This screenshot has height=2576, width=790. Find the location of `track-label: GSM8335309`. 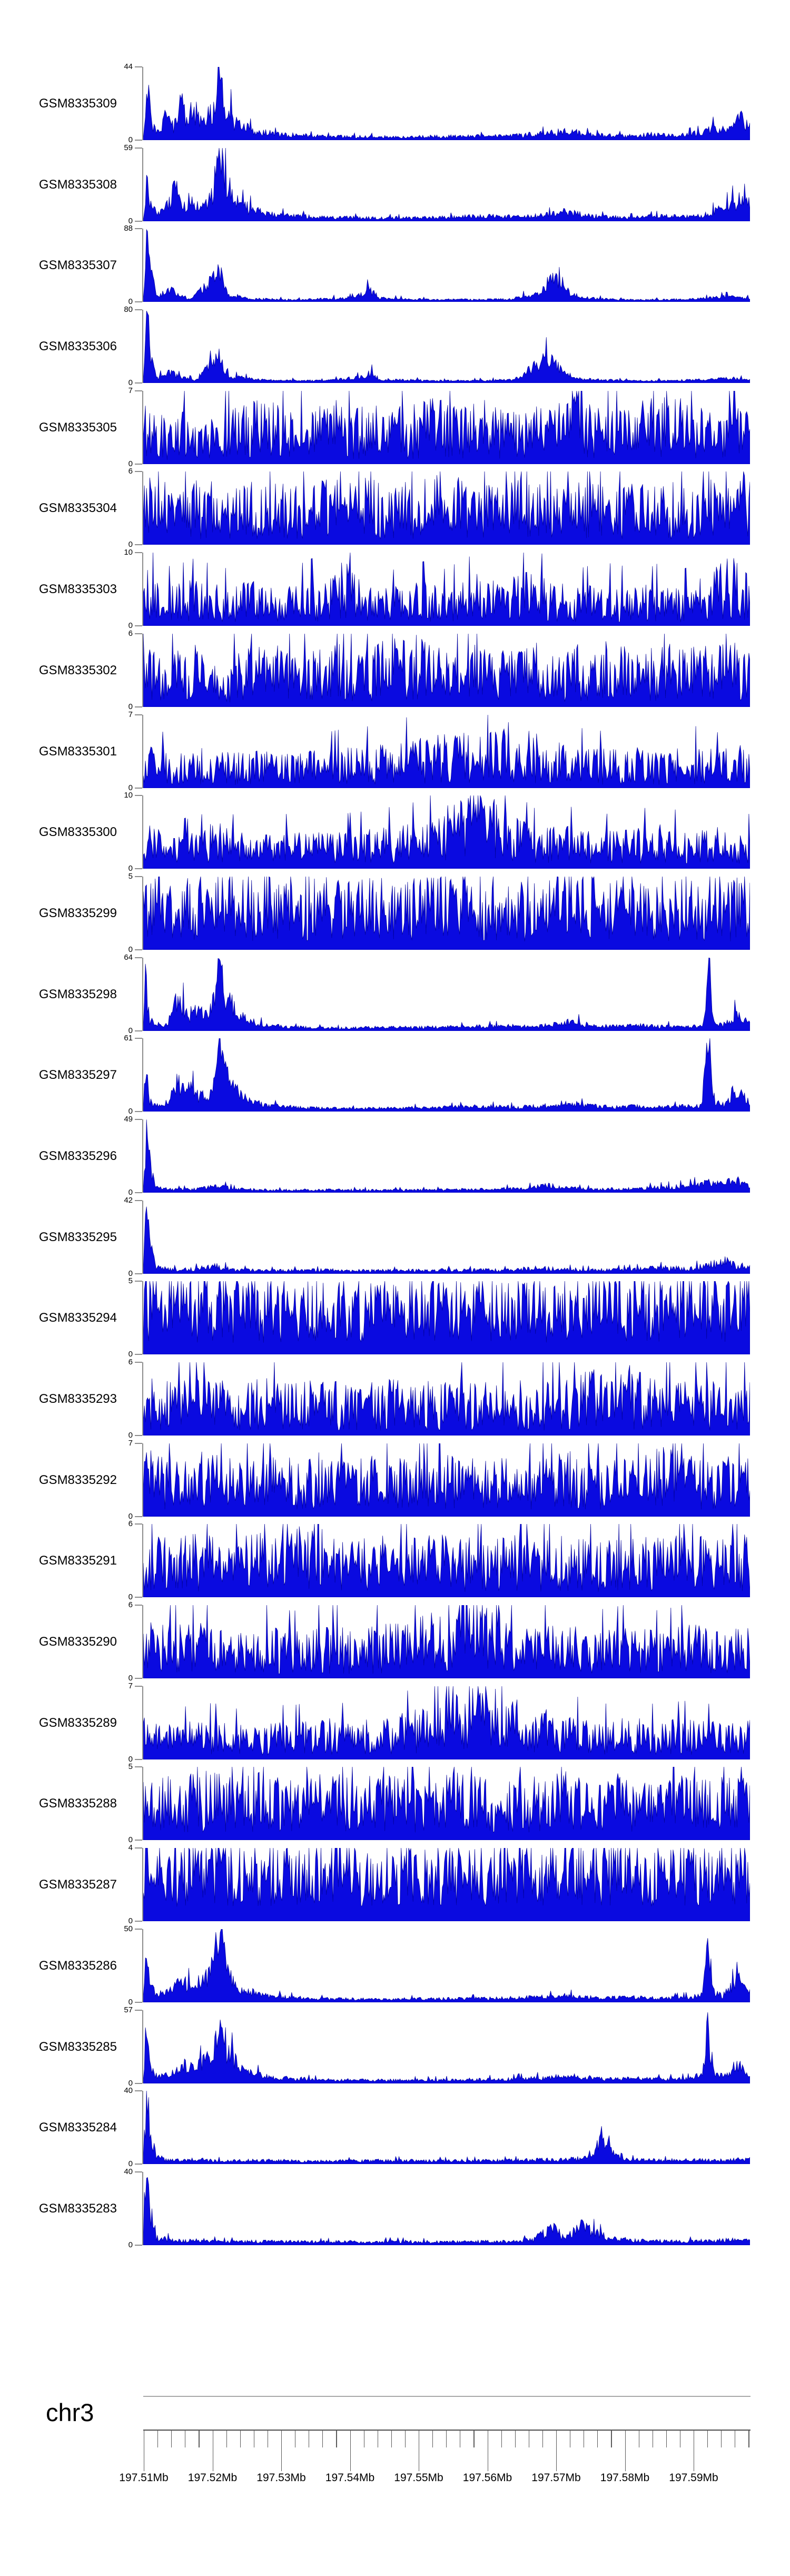

track-label: GSM8335309 is located at coordinates (77, 104).